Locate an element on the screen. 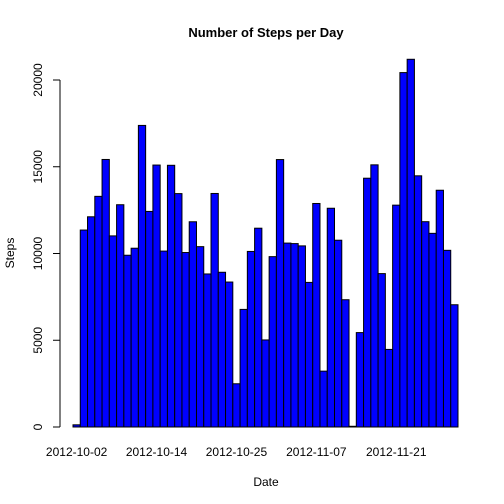  x-tick-label: 2012-11-07 is located at coordinates (316, 452).